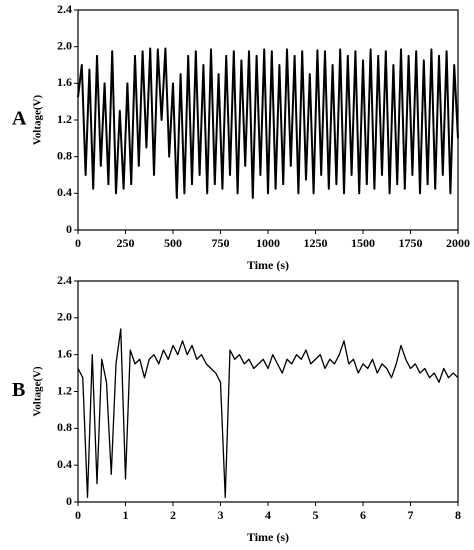 The width and height of the screenshot is (474, 550). Describe the element at coordinates (221, 515) in the screenshot. I see `x-tick-label: 3` at that location.